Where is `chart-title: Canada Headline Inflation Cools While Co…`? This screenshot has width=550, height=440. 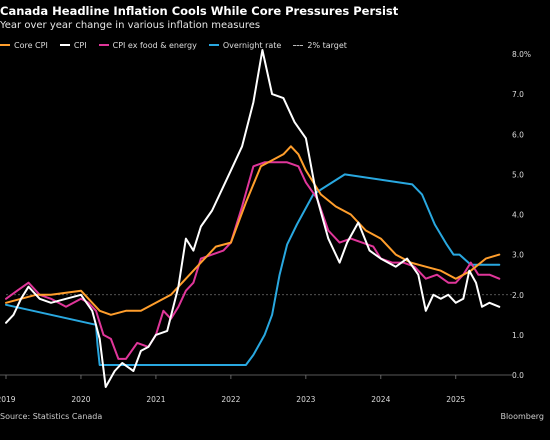
chart-title: Canada Headline Inflation Cools While Co… is located at coordinates (199, 11).